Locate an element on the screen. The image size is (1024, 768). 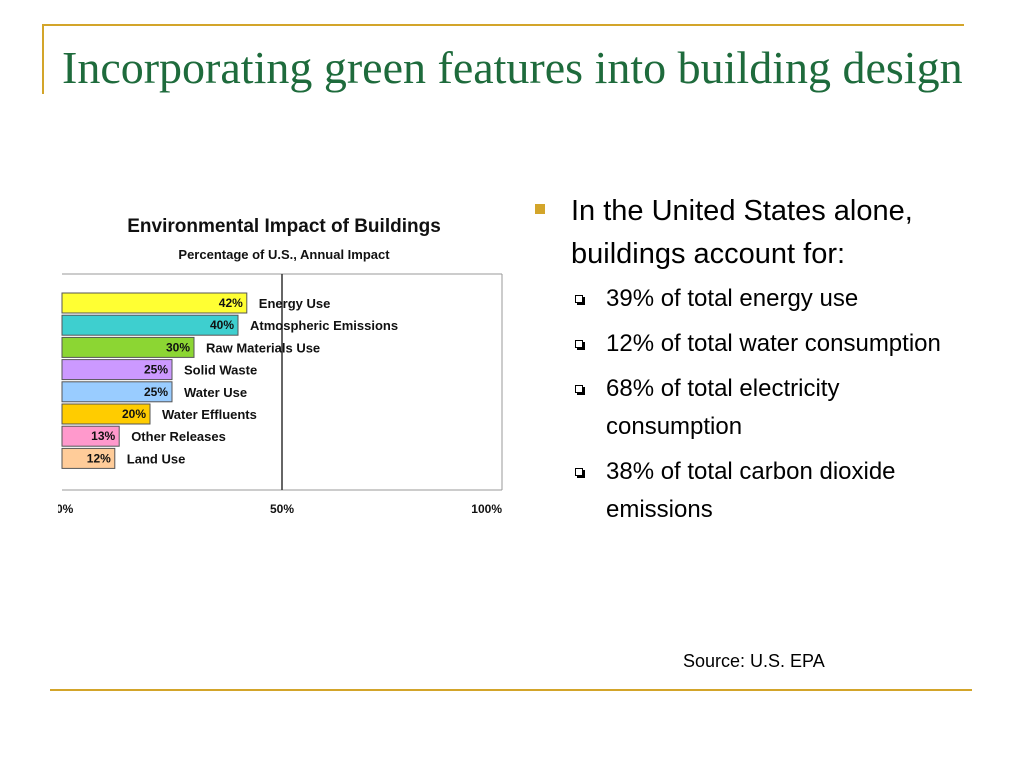
sub-bullet: 38% of total carbon dioxide emissions is located at coordinates (743, 491).